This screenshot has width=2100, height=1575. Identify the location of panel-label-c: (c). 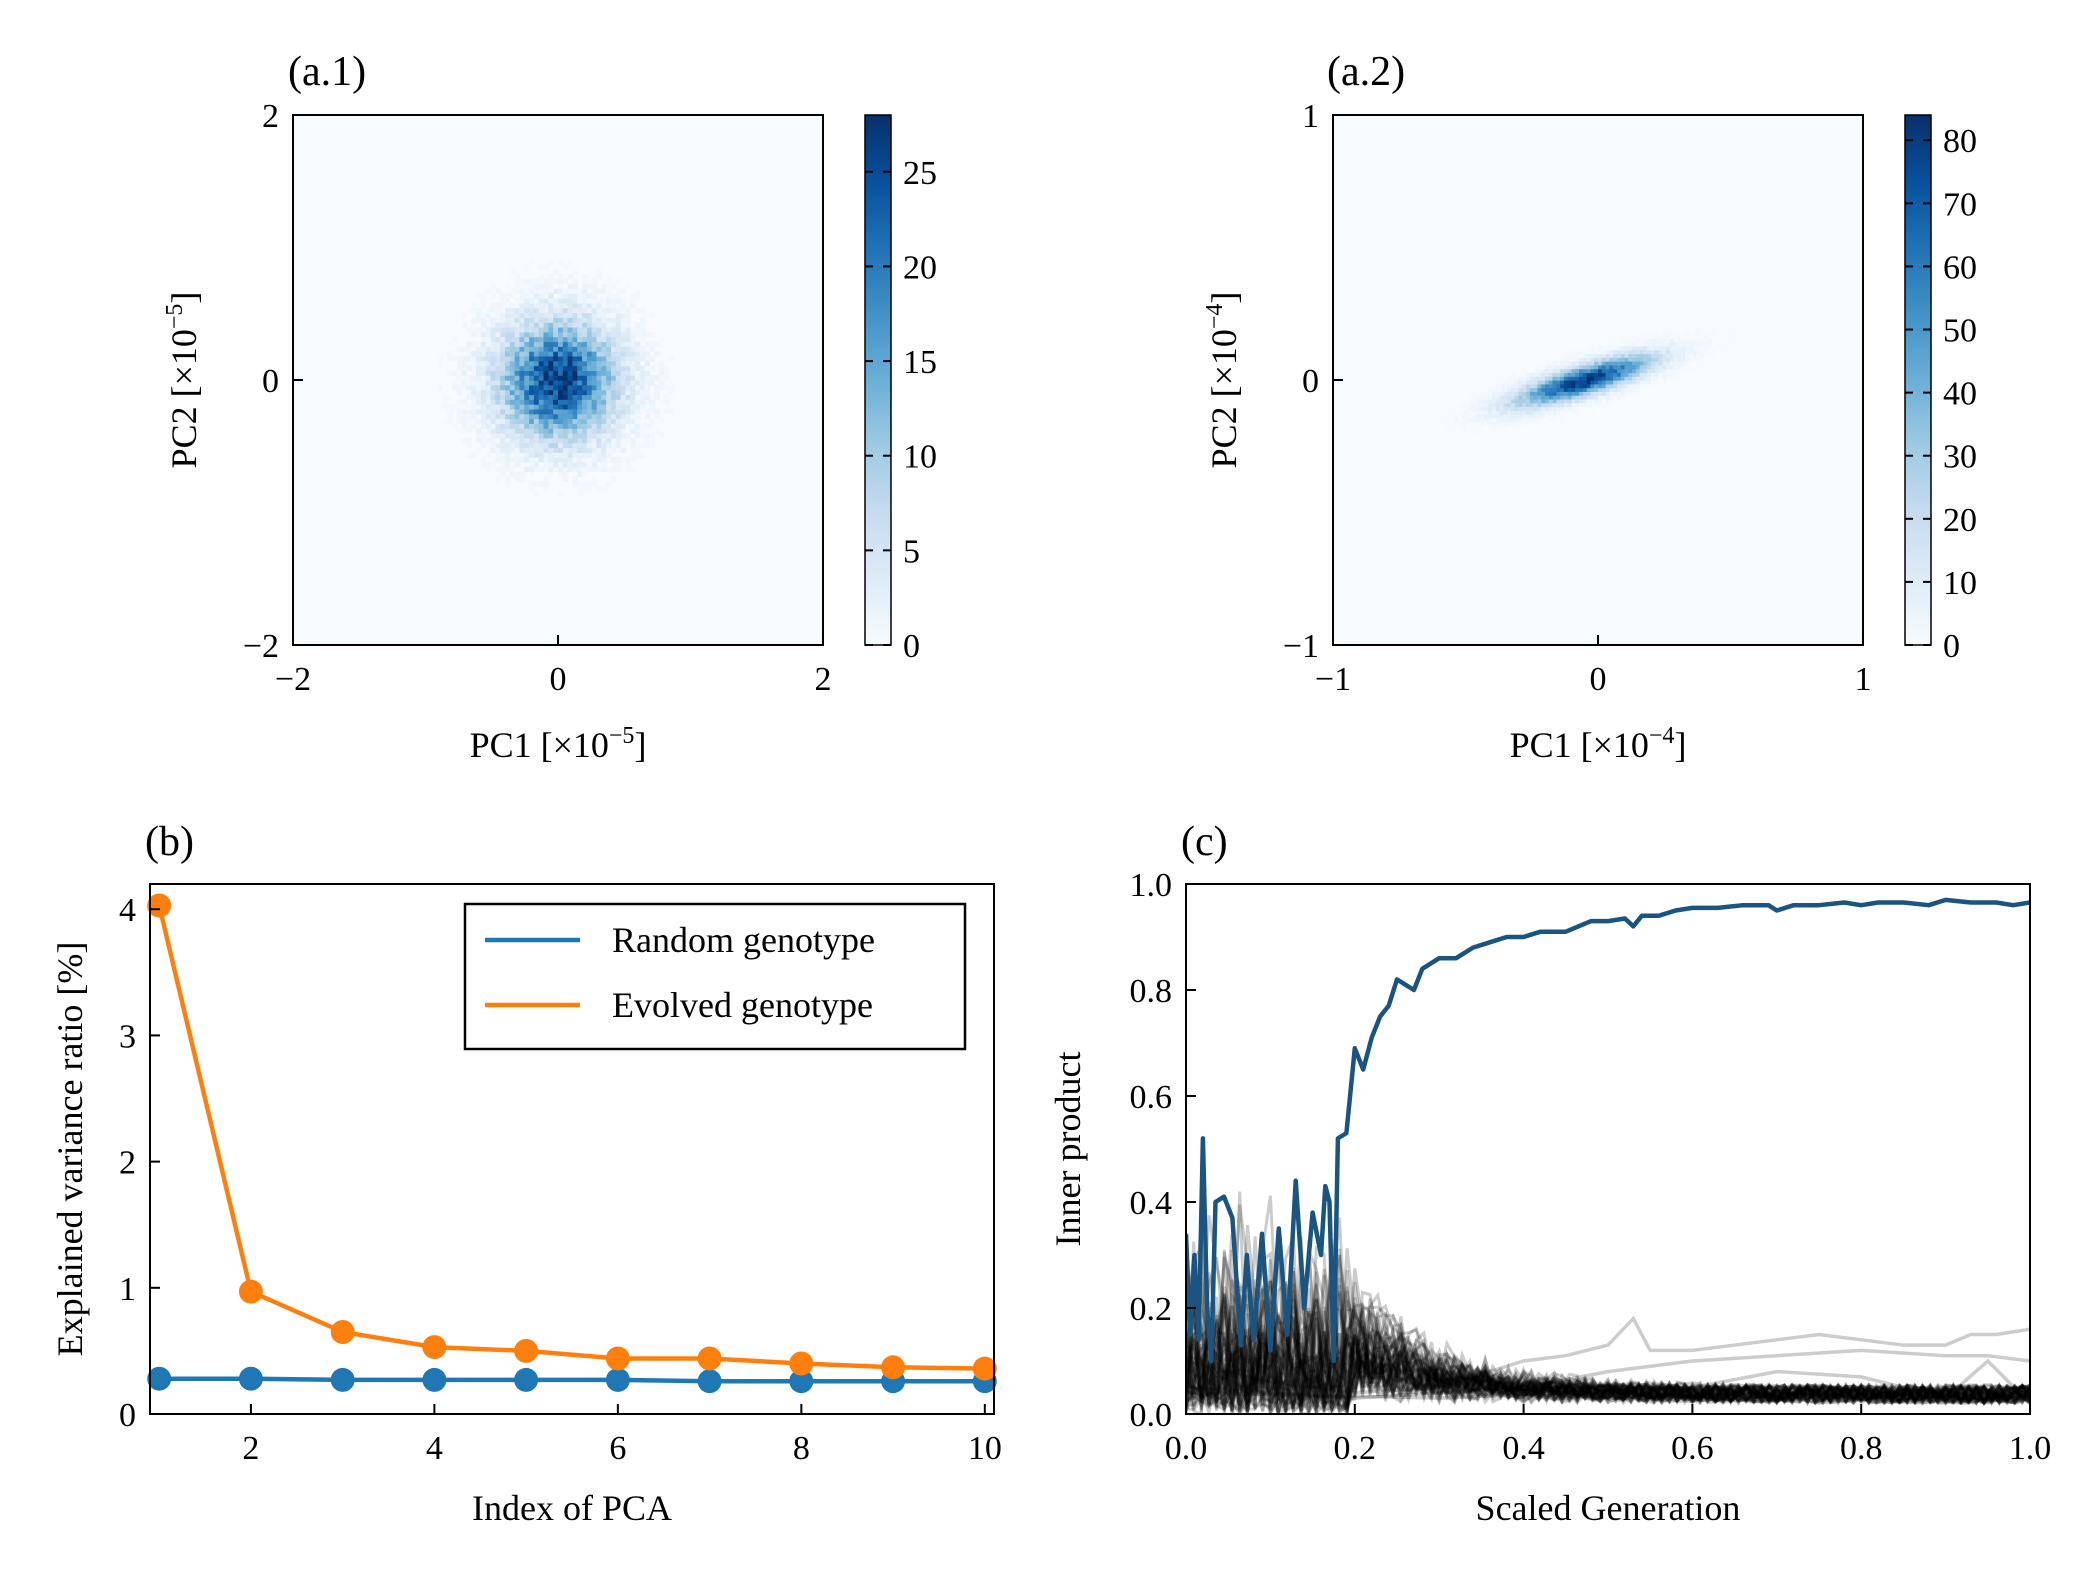
(1204, 842).